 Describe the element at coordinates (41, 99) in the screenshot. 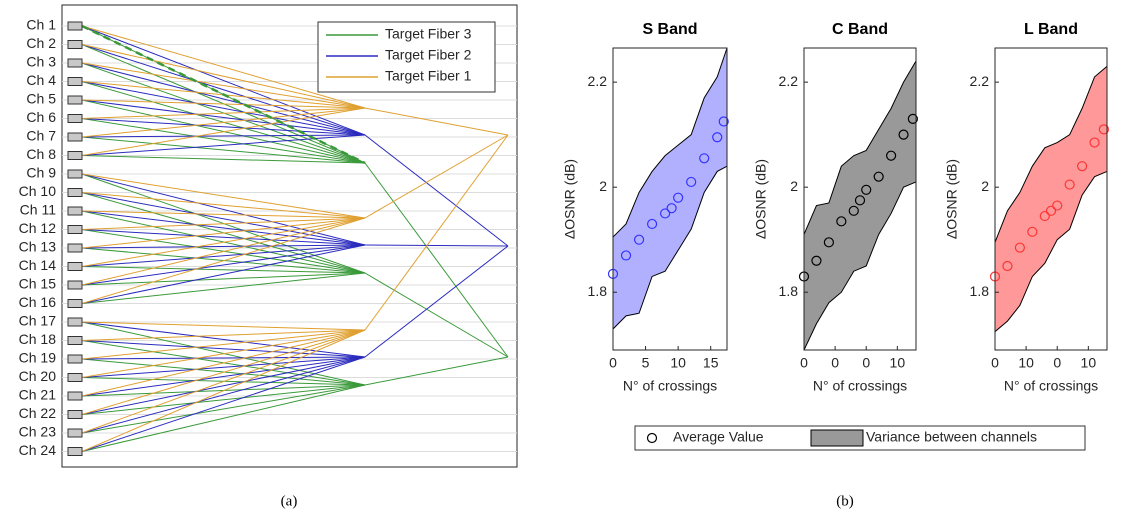

I see `channel-label: Ch 5` at that location.